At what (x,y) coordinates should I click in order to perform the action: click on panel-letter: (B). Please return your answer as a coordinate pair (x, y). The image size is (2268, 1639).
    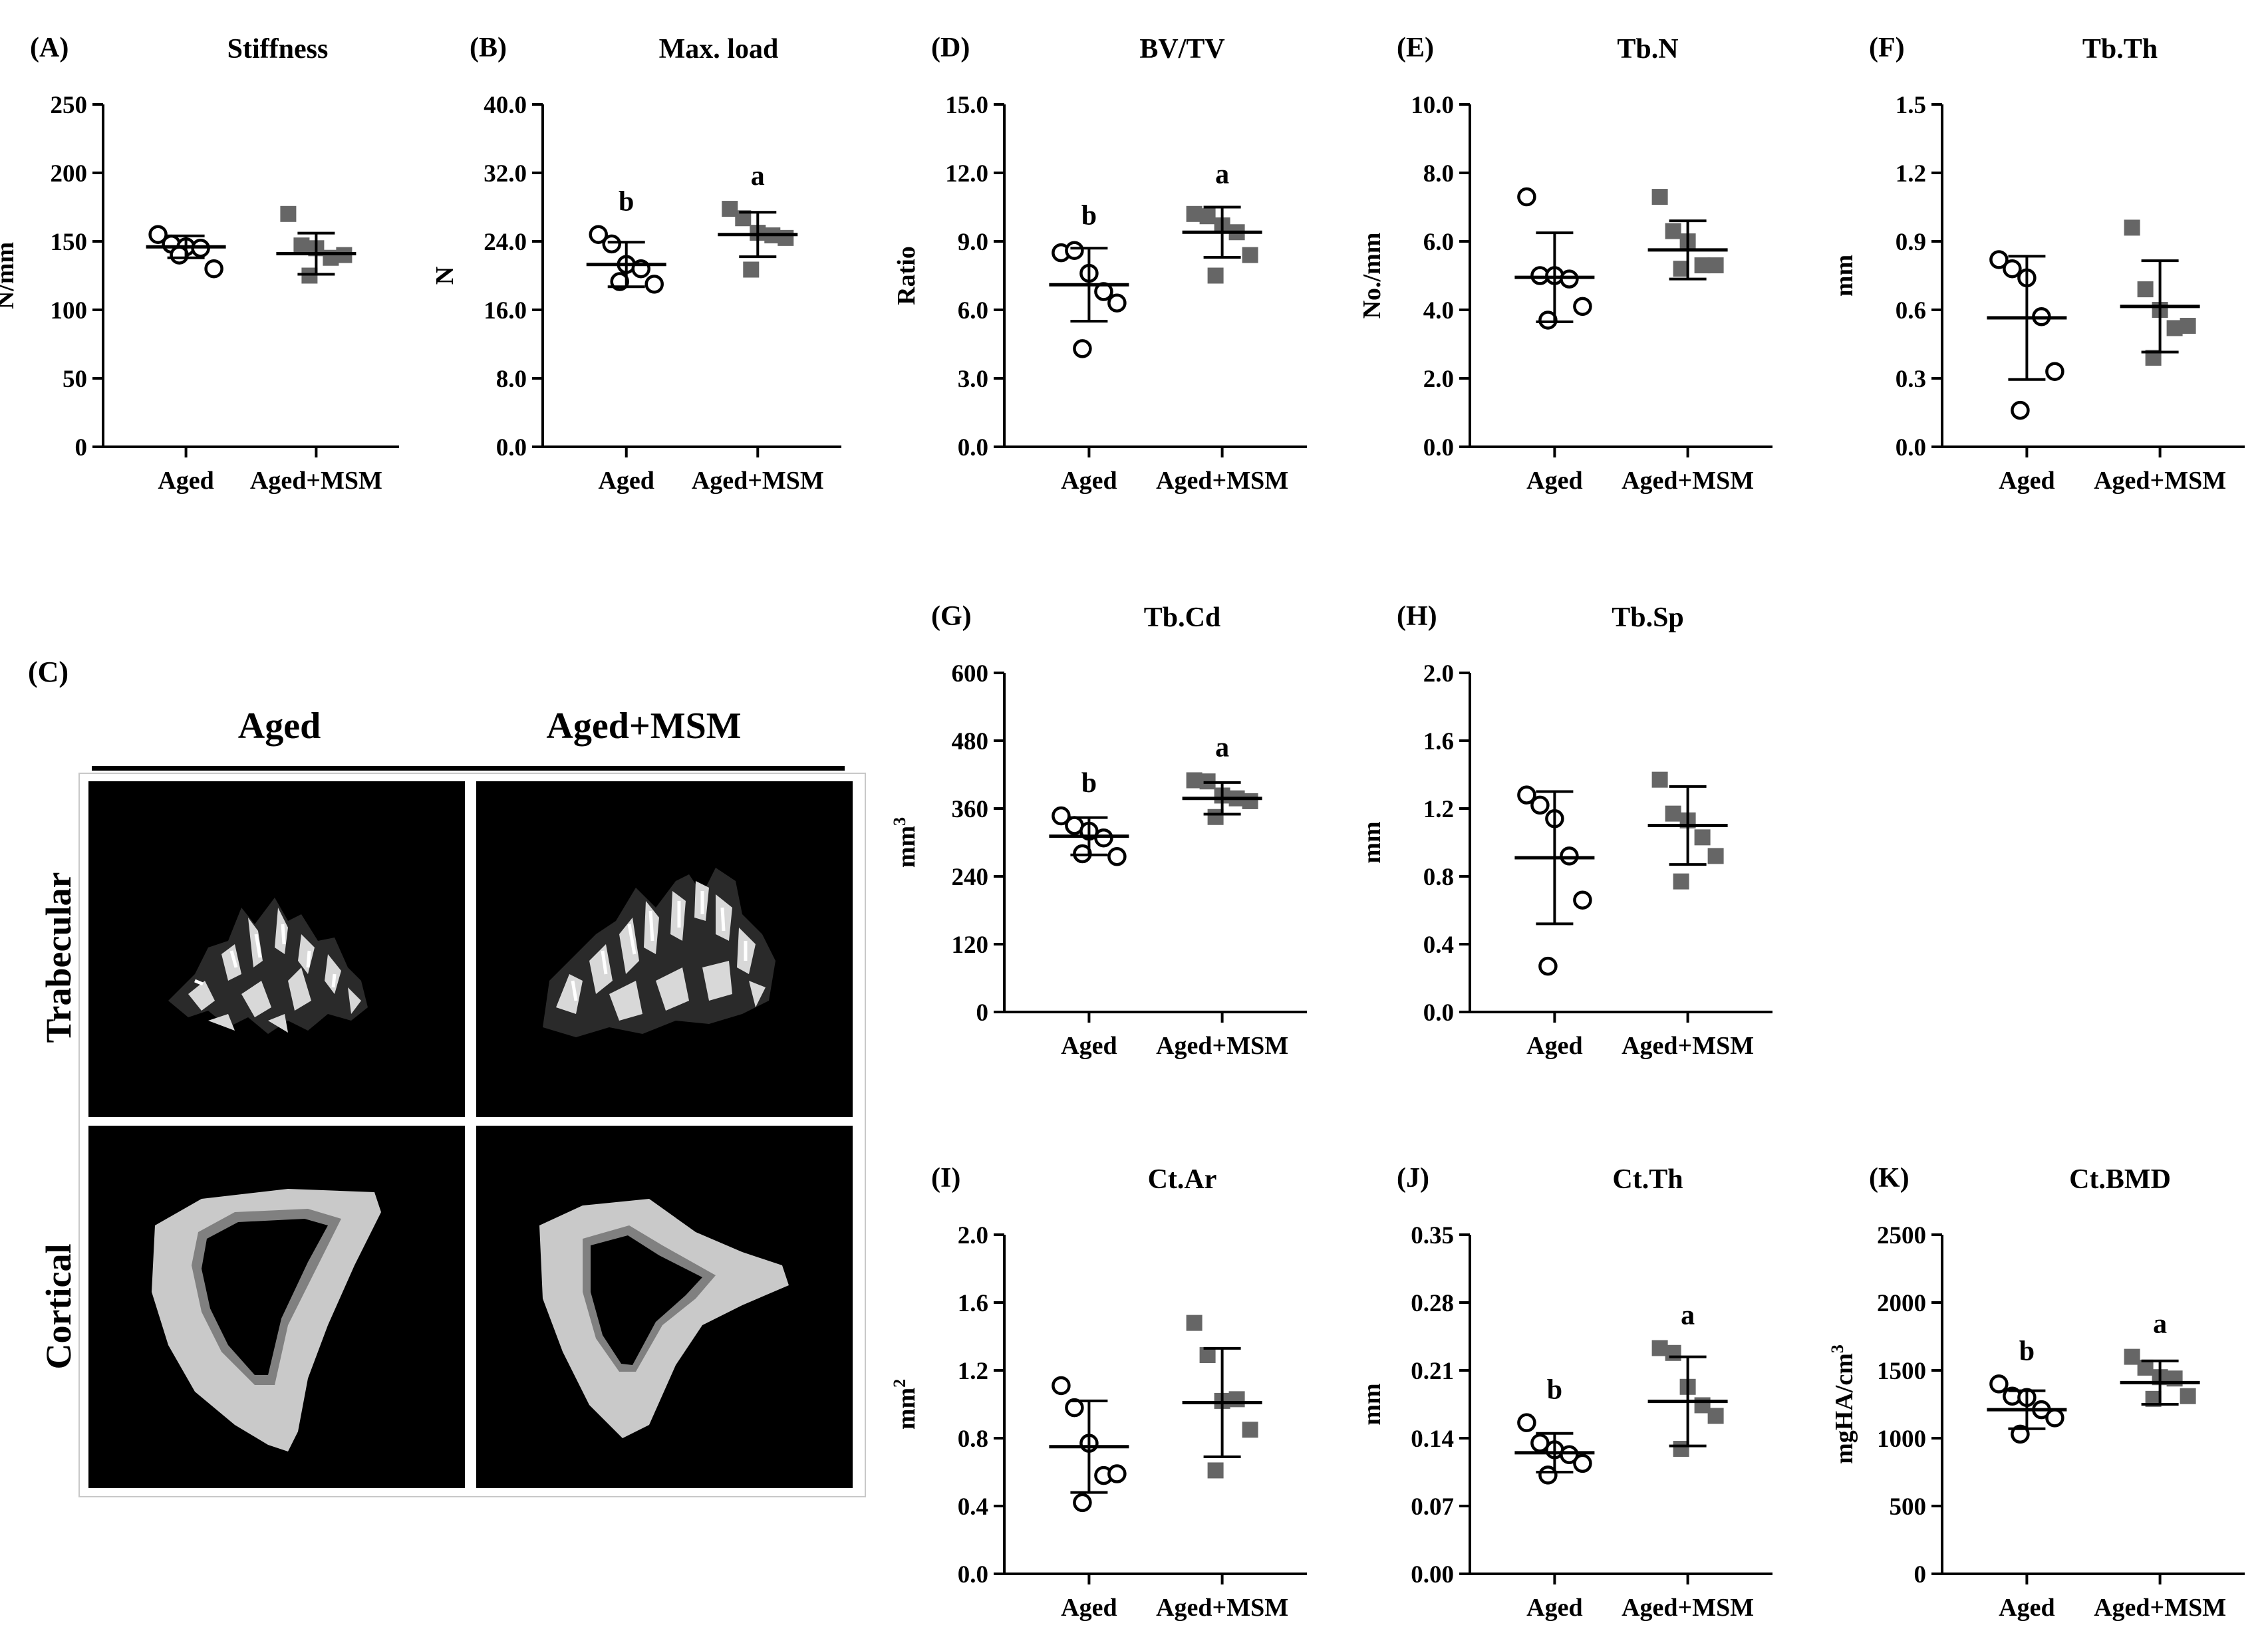
    Looking at the image, I should click on (489, 48).